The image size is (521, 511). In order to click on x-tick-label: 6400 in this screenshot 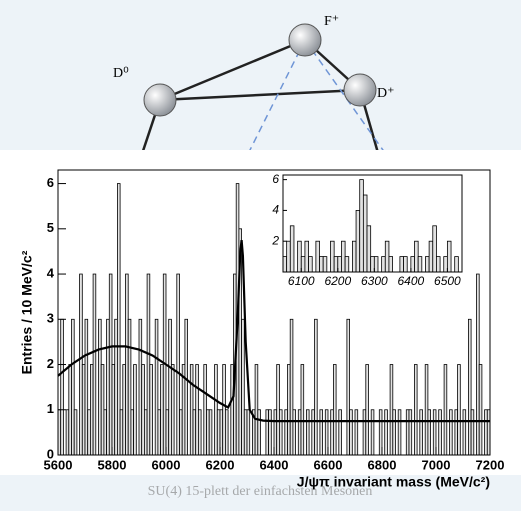, I will do `click(274, 464)`.